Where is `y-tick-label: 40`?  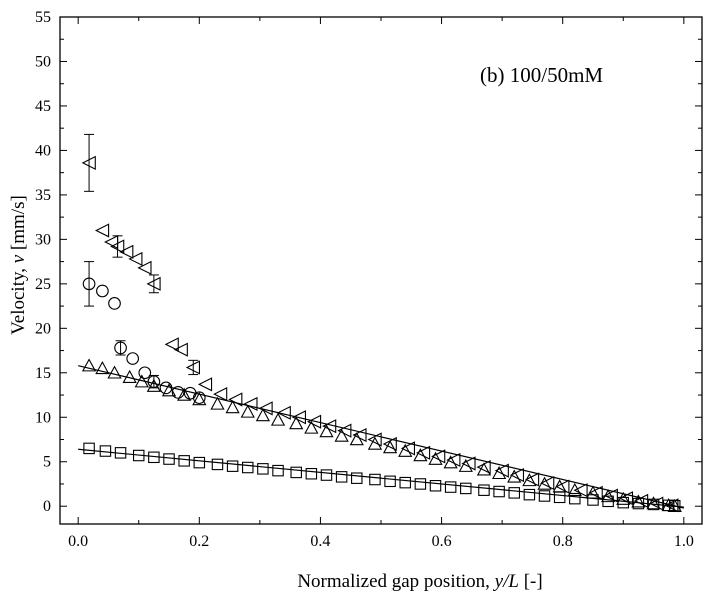
y-tick-label: 40 is located at coordinates (43, 150).